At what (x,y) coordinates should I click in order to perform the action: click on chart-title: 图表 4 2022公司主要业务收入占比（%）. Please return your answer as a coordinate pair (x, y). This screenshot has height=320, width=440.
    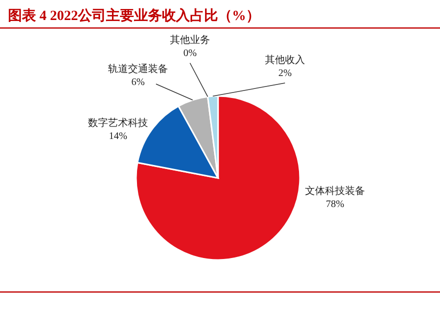
    Looking at the image, I should click on (134, 15).